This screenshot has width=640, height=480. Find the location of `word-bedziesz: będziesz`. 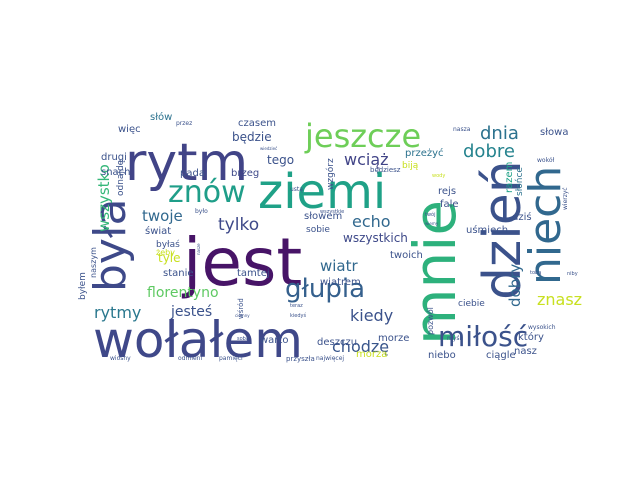

word-bedziesz: będziesz is located at coordinates (385, 170).